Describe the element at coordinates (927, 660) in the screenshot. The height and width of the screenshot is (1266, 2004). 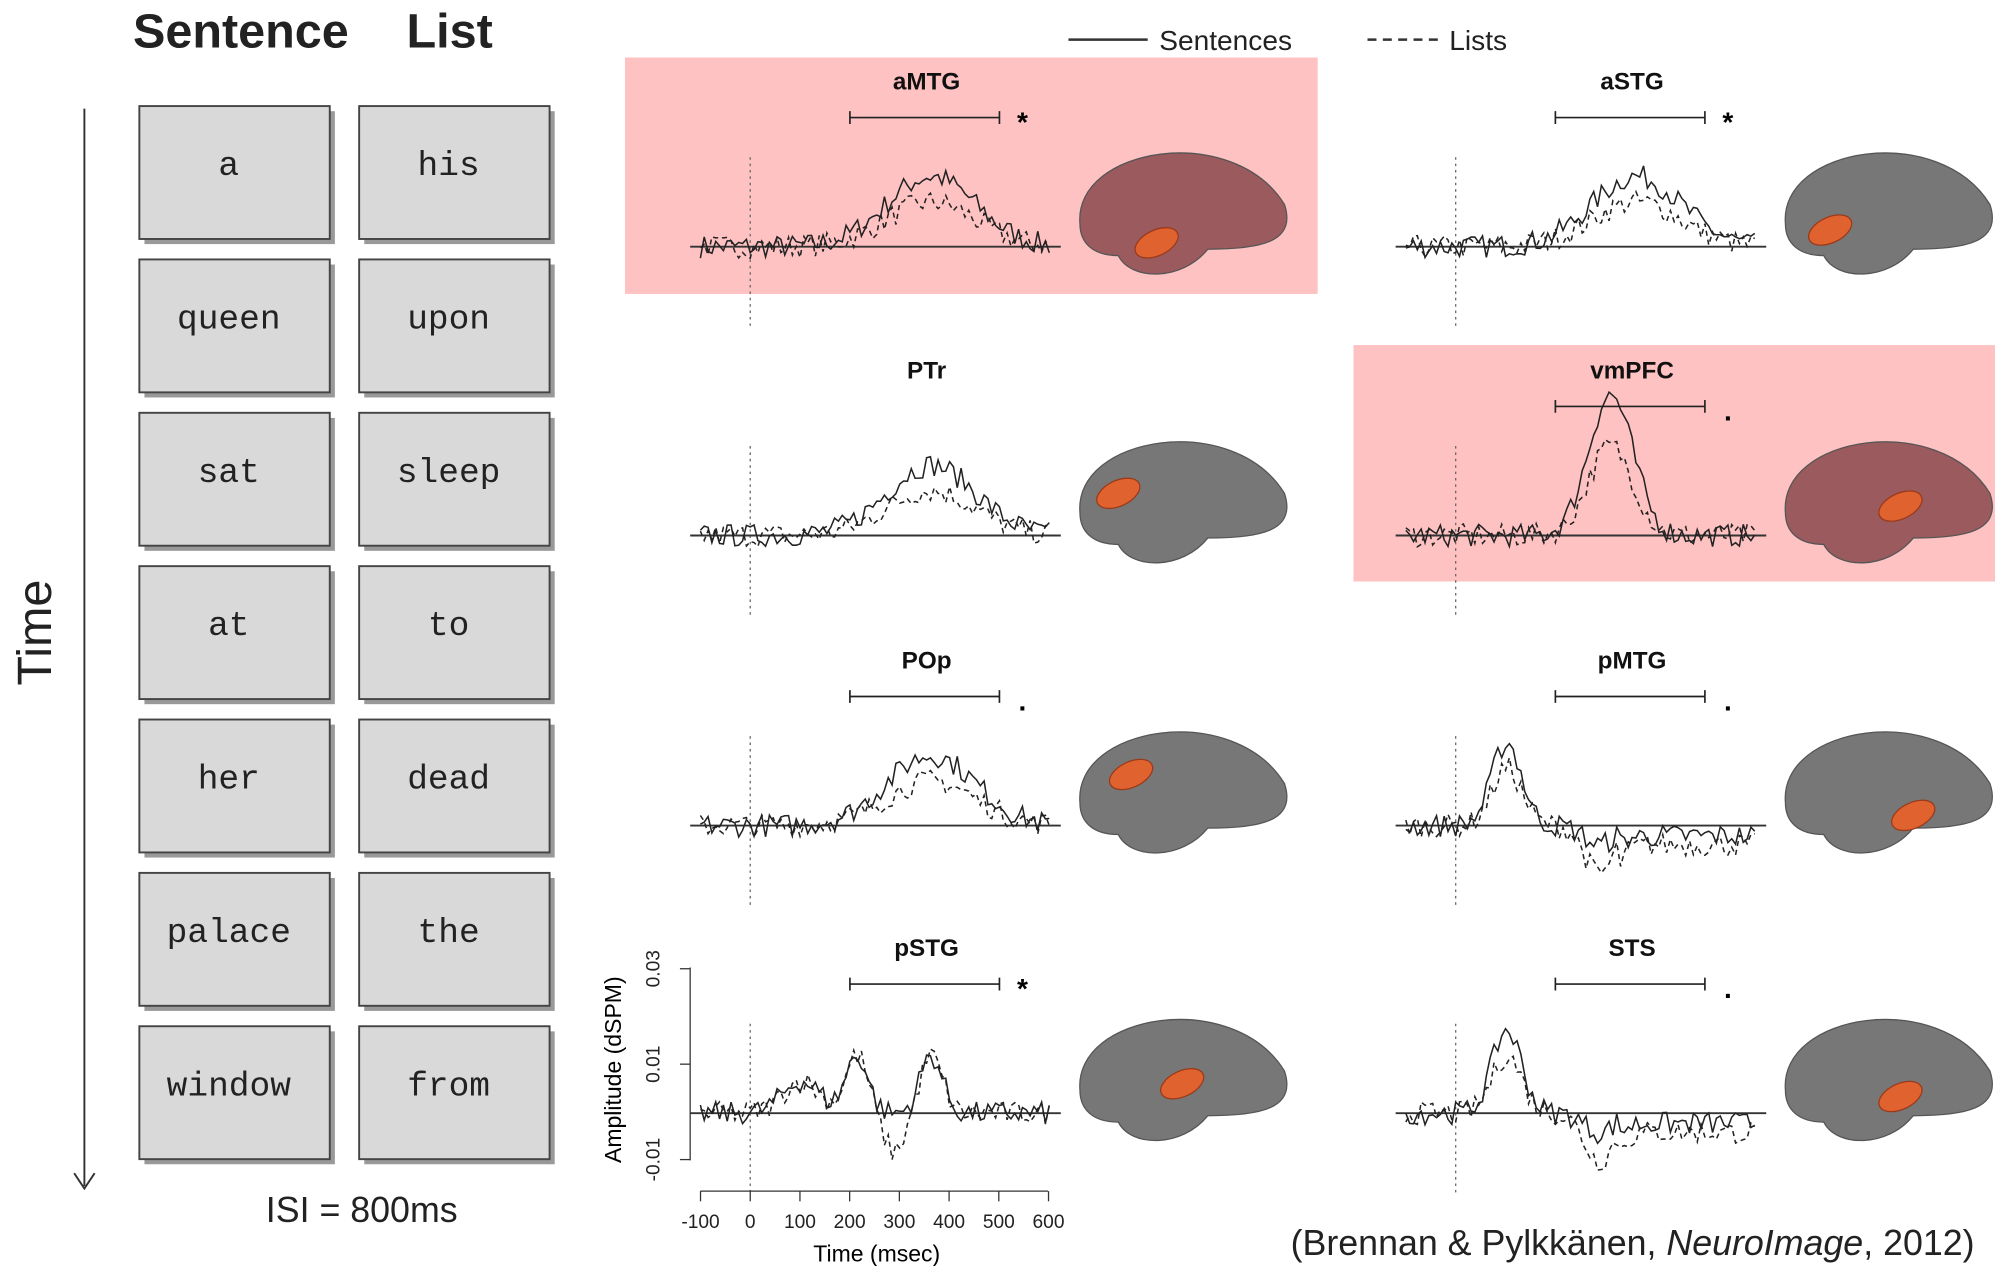
I see `panel-title: POp` at that location.